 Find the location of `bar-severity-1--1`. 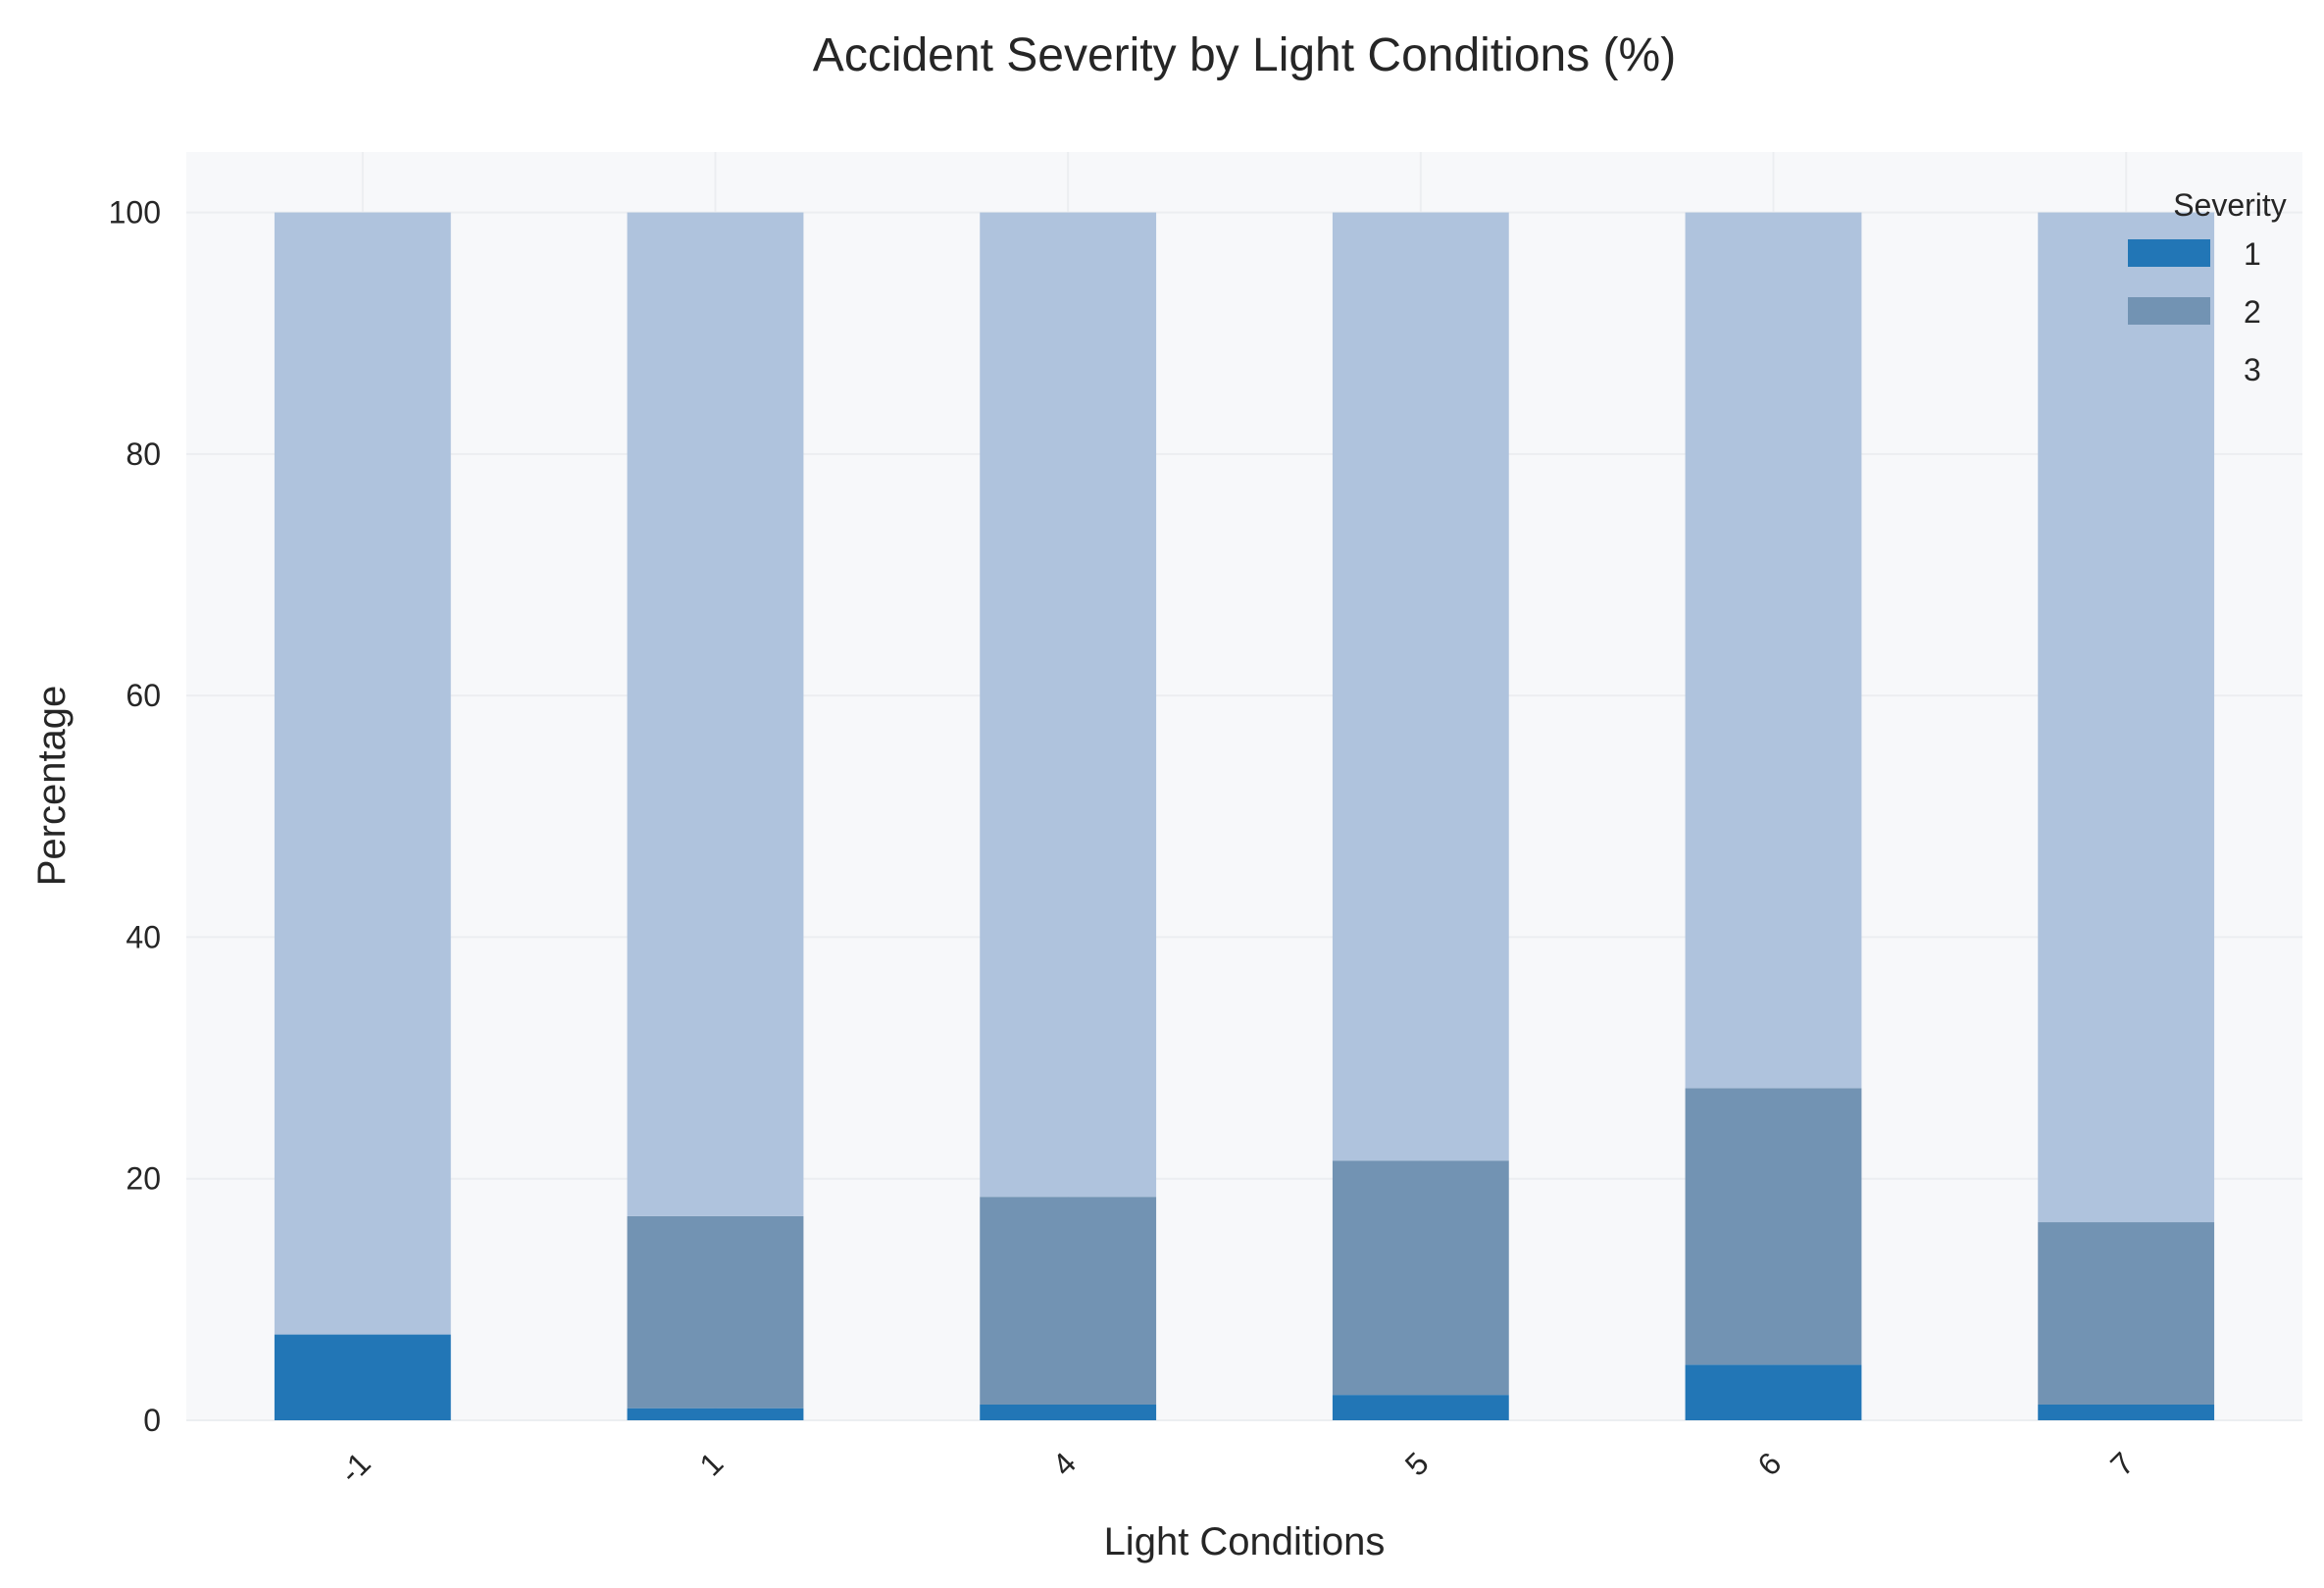

bar-severity-1--1 is located at coordinates (363, 1377).